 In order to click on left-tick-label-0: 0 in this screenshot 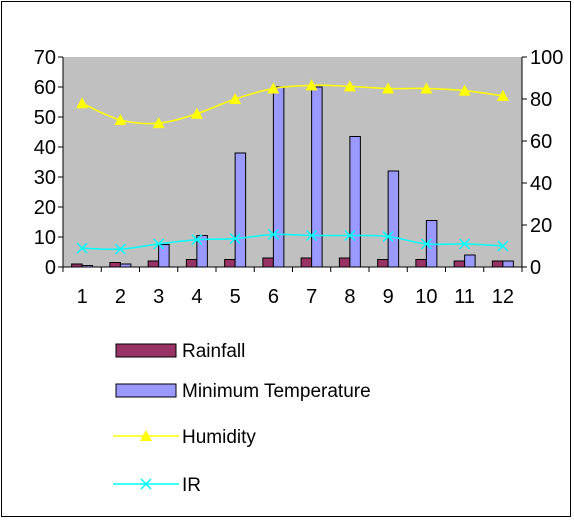, I will do `click(50, 268)`.